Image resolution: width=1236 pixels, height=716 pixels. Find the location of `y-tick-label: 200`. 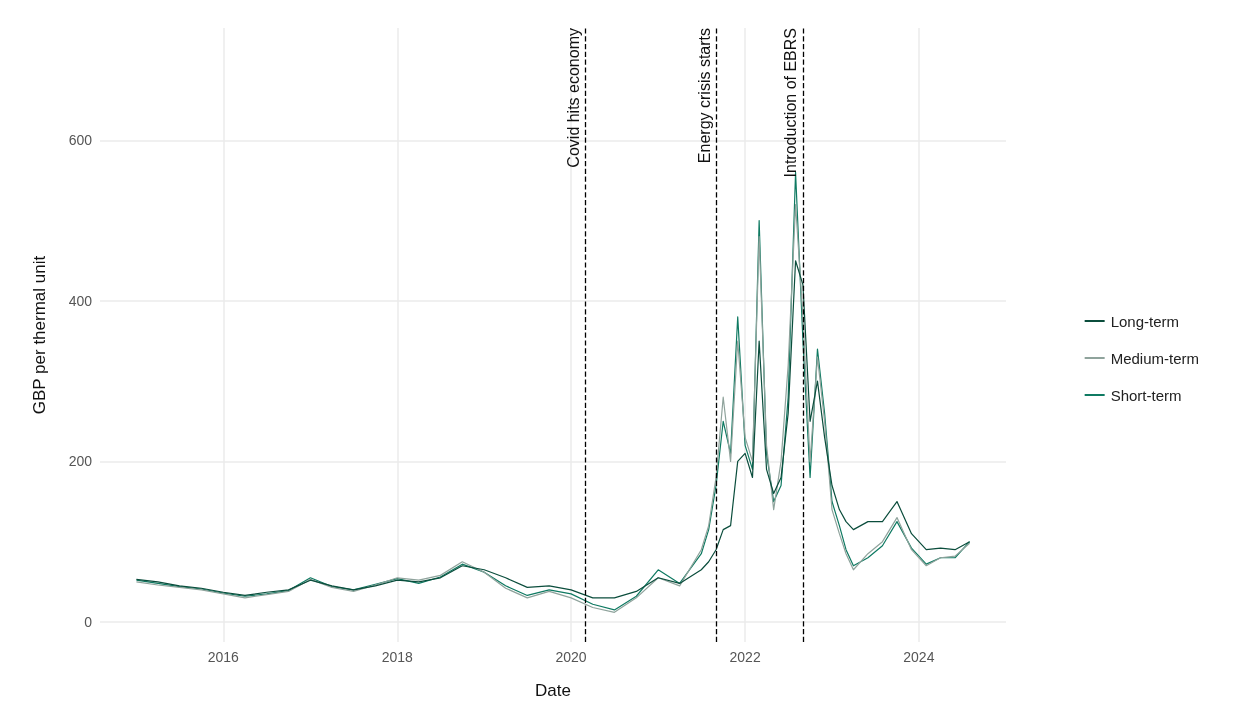

y-tick-label: 200 is located at coordinates (80, 461).